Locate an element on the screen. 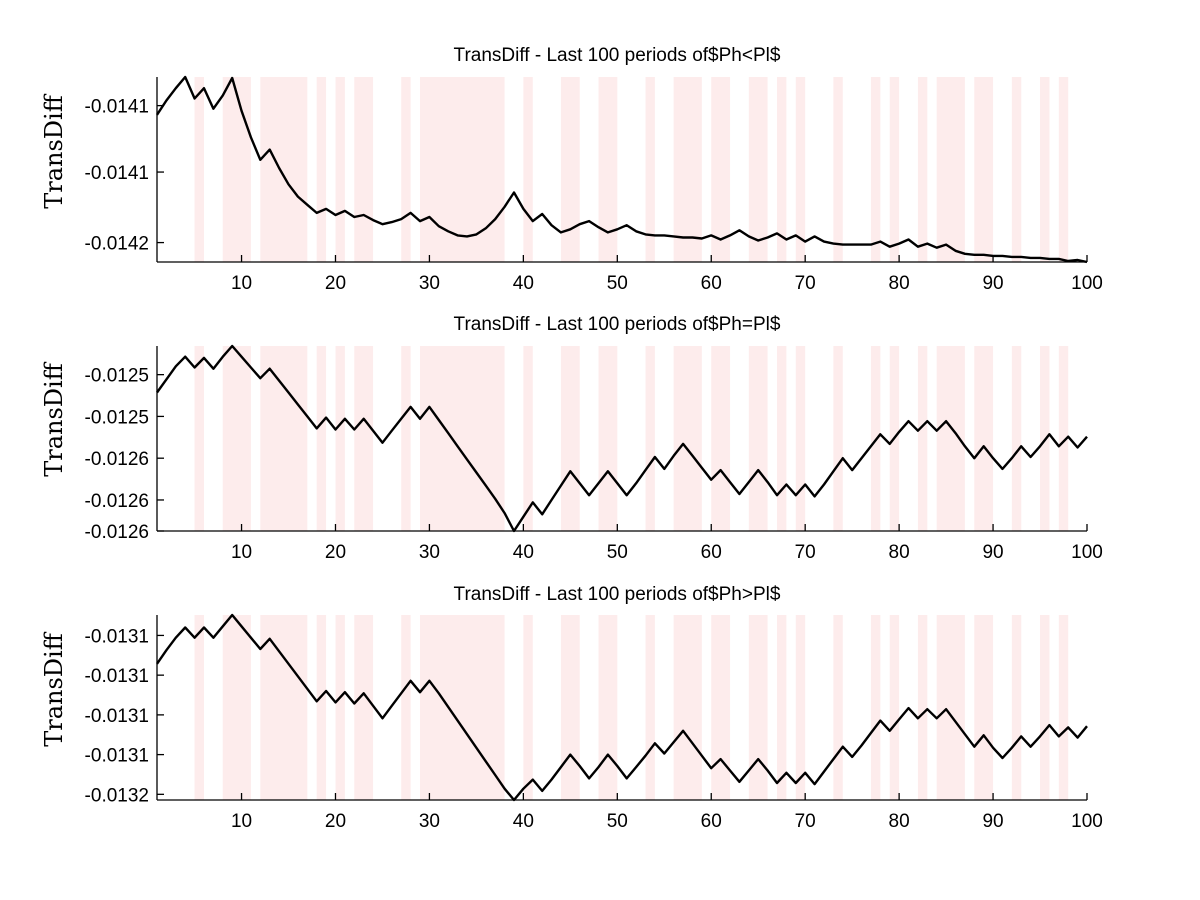 This screenshot has height=900, width=1200. y-tick-label: -0.0125 is located at coordinates (117, 417).